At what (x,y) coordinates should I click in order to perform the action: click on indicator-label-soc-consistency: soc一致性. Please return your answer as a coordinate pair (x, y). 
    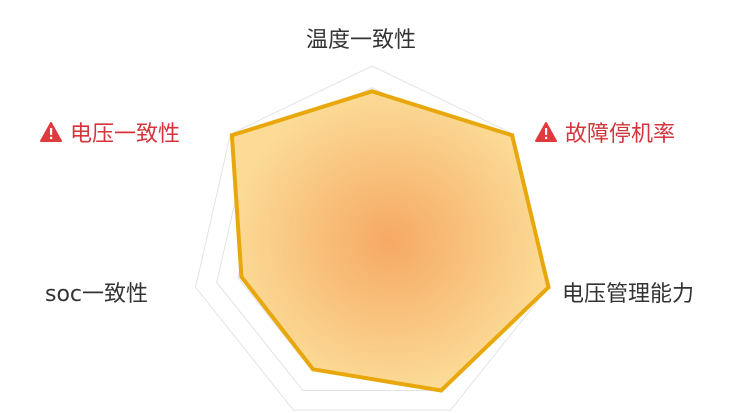
    Looking at the image, I should click on (96, 292).